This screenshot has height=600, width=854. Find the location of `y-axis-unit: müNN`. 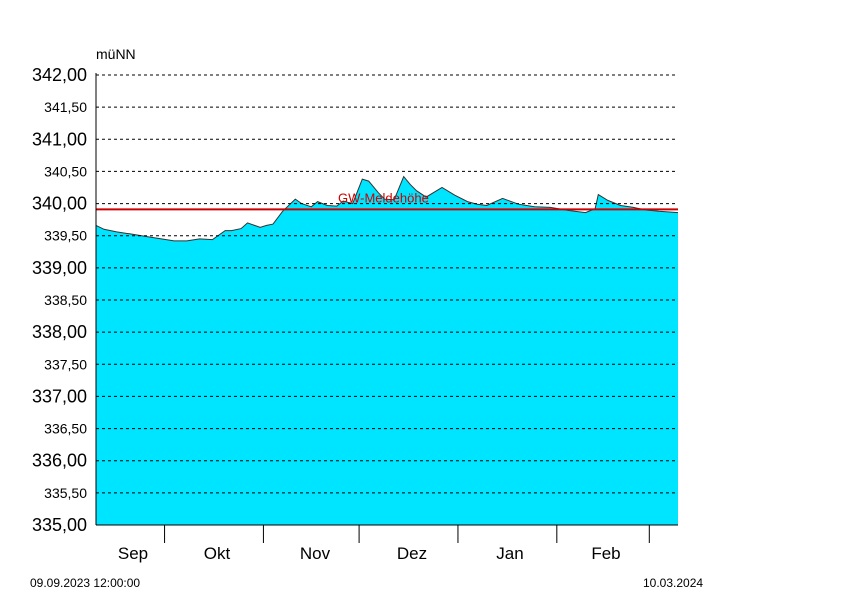

y-axis-unit: müNN is located at coordinates (116, 54).